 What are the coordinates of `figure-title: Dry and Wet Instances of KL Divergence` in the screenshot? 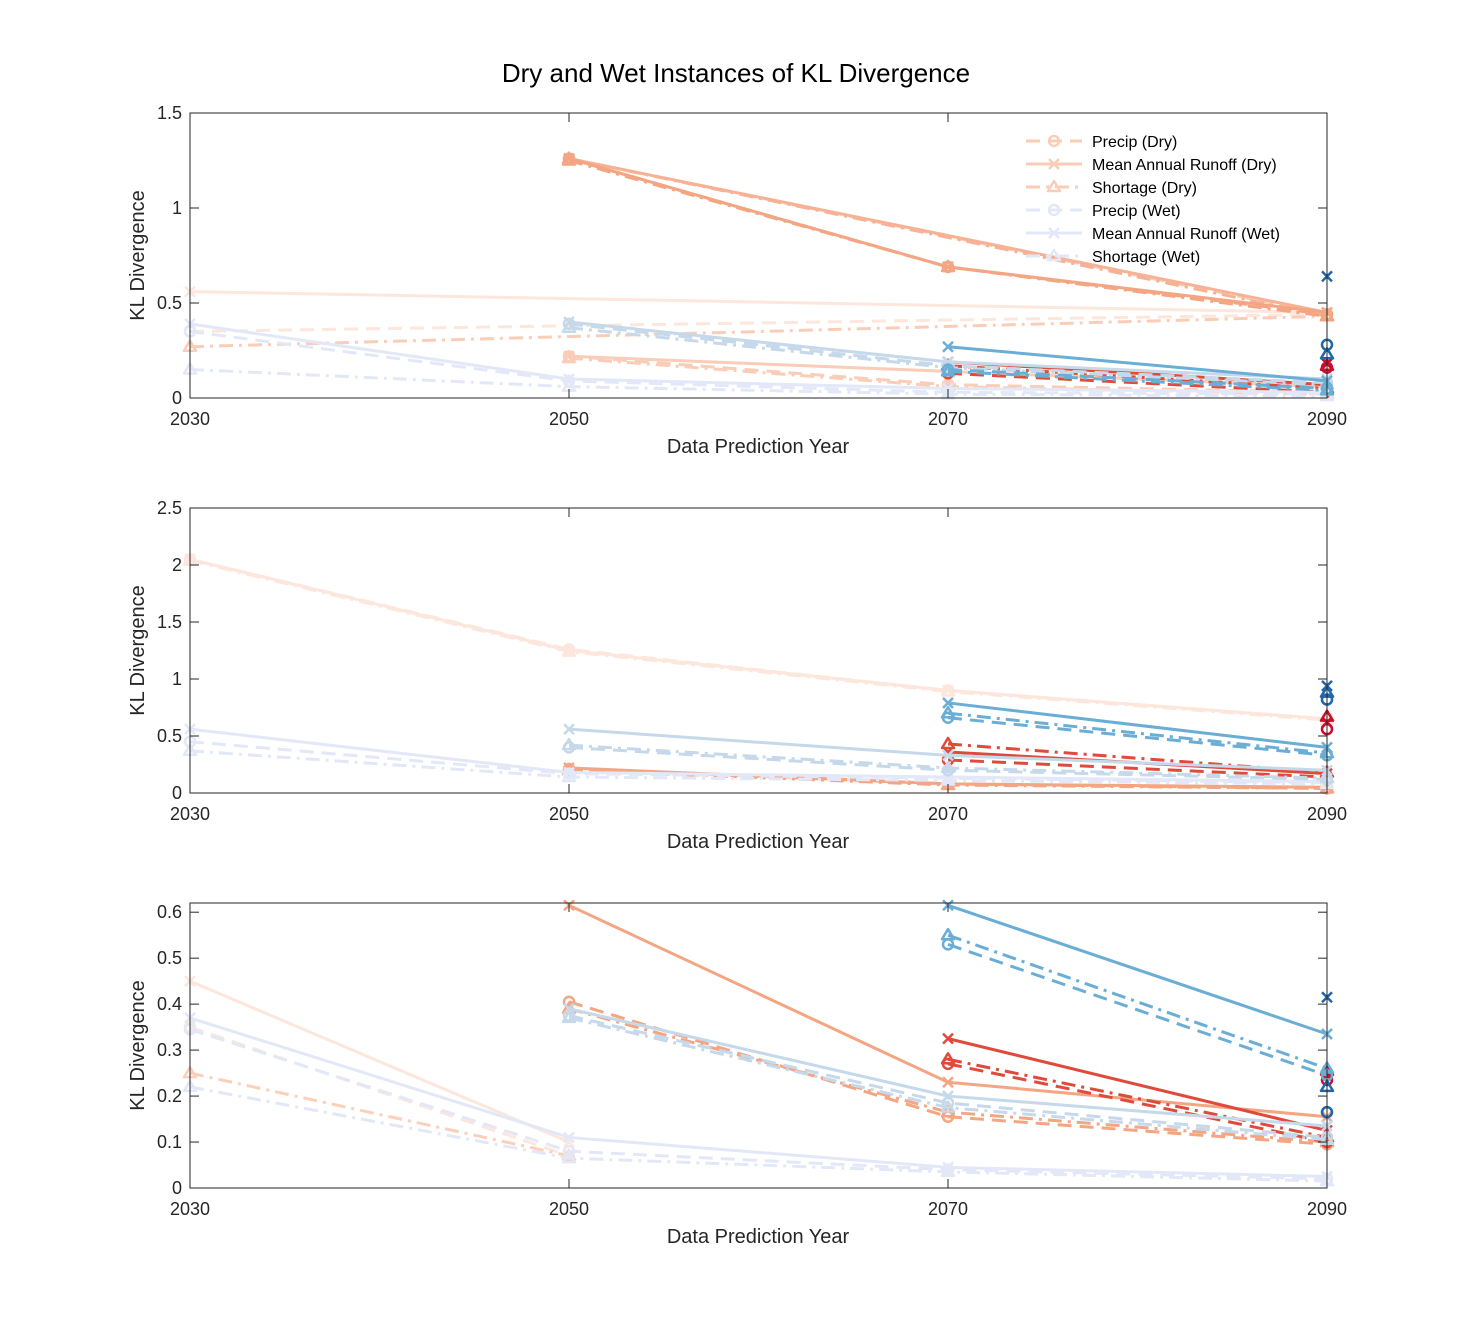 It's located at (736, 73).